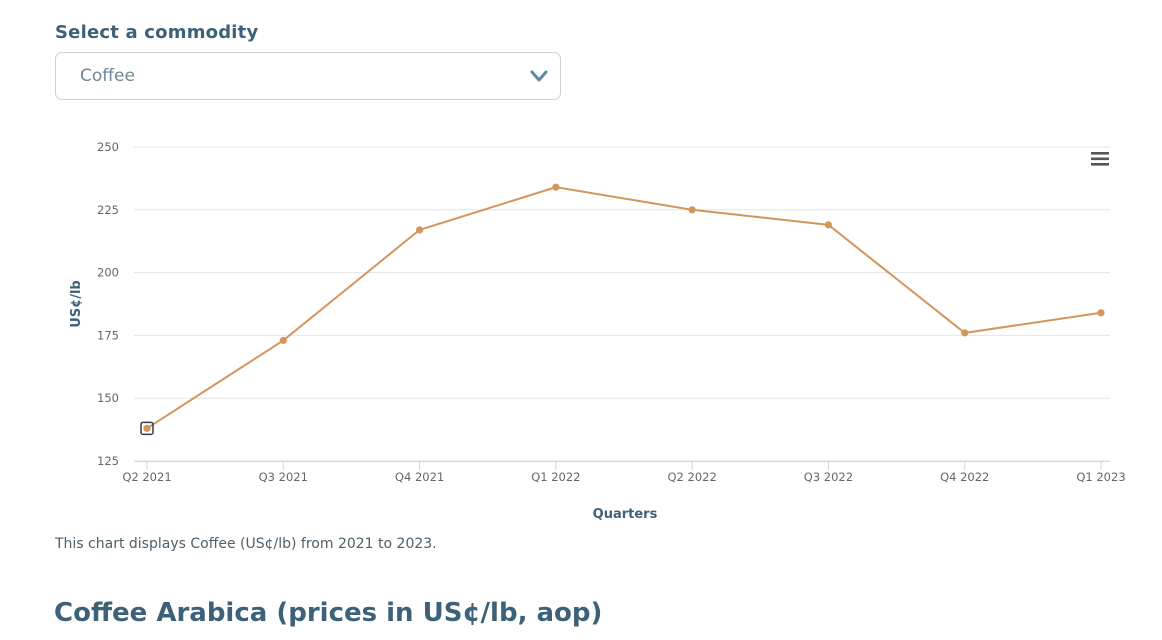 Image resolution: width=1162 pixels, height=640 pixels. What do you see at coordinates (1100, 477) in the screenshot?
I see `x-tick-label: Q1 2023` at bounding box center [1100, 477].